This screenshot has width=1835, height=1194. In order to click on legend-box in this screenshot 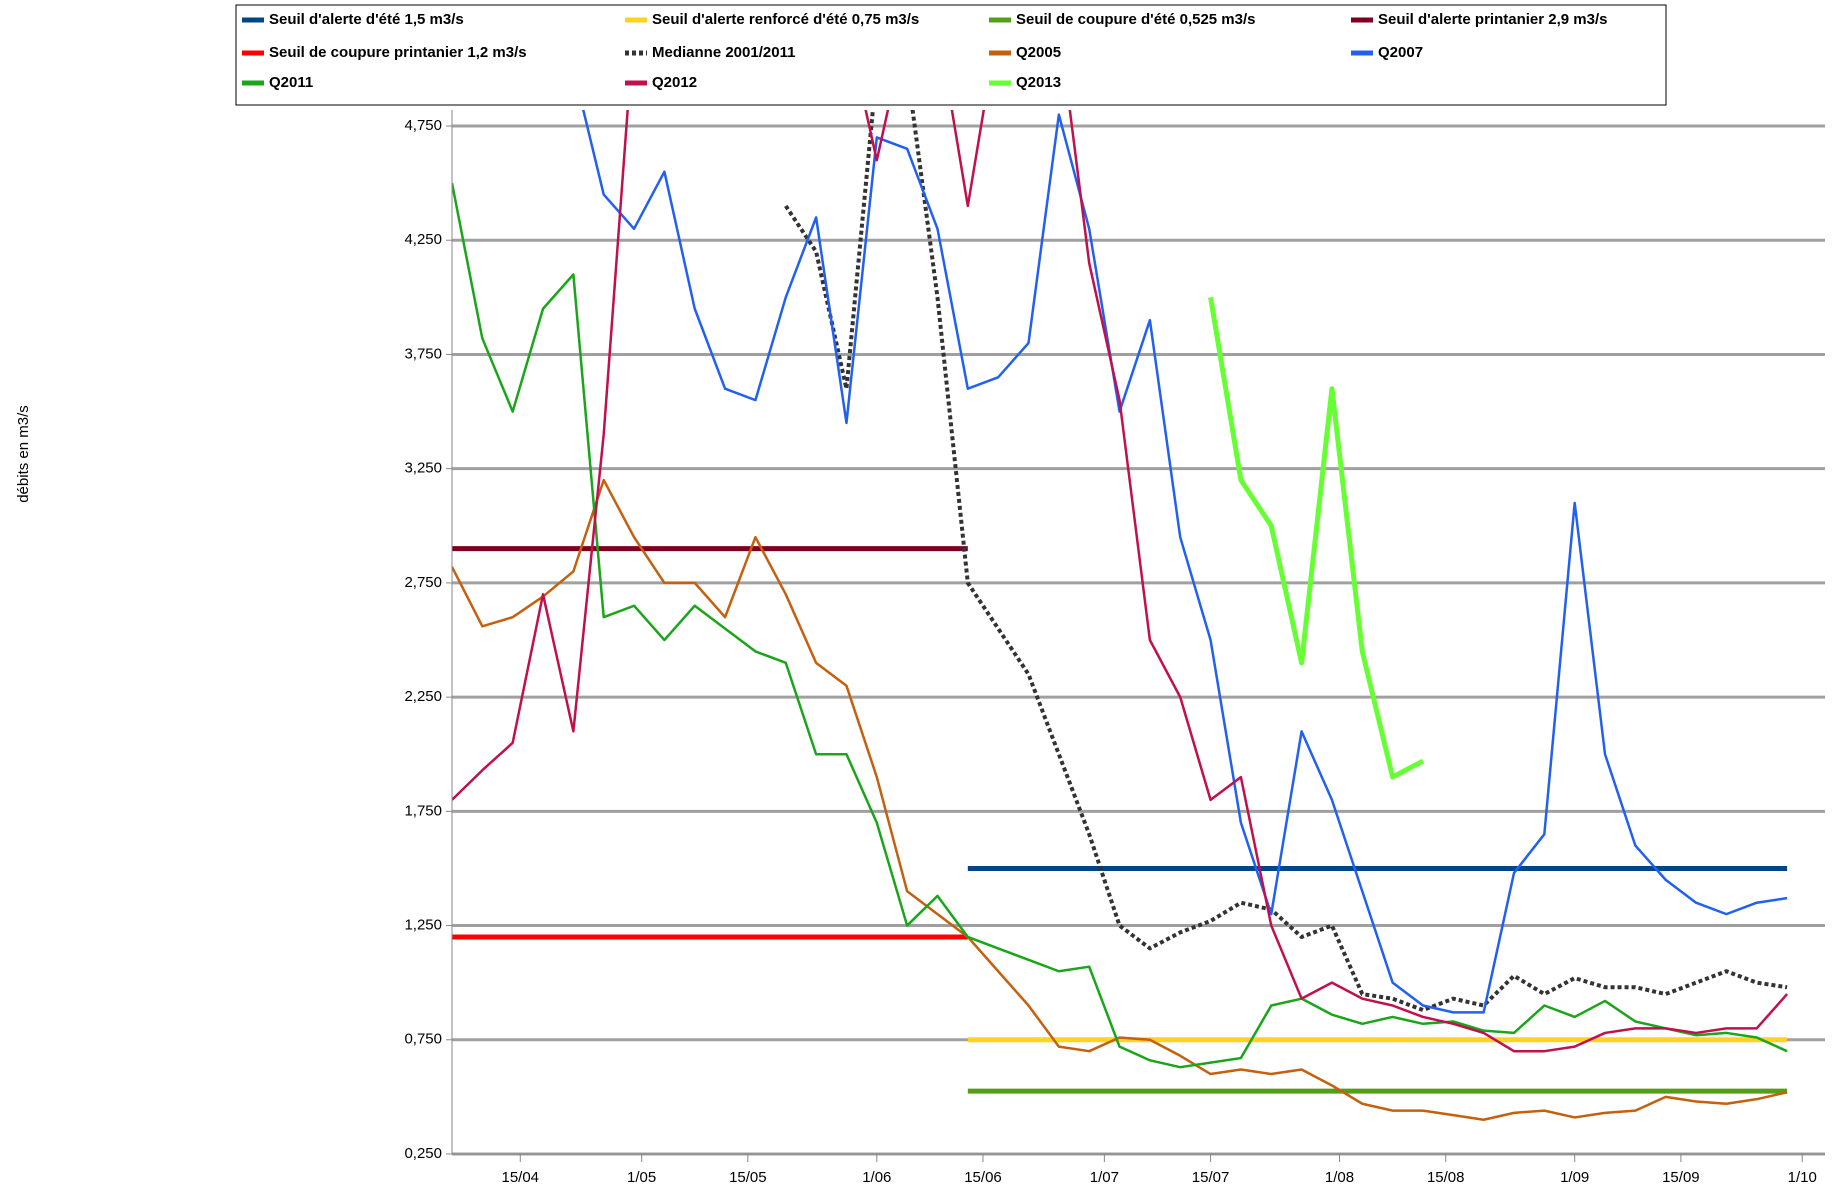, I will do `click(951, 55)`.